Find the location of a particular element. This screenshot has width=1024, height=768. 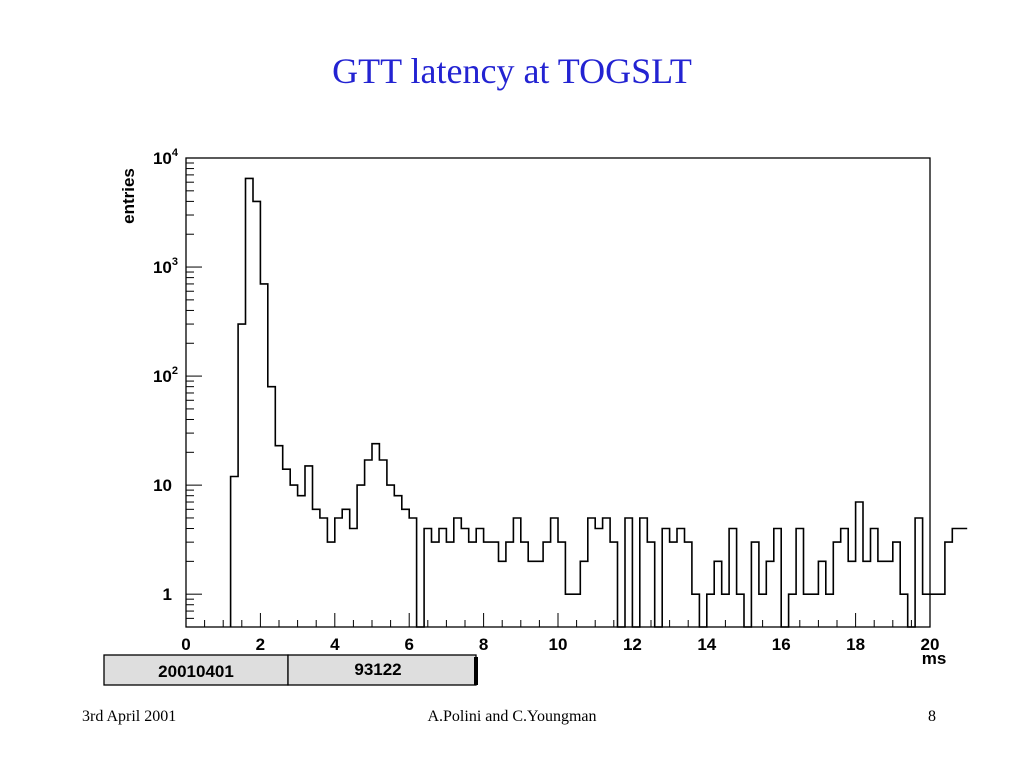

slide-title: GTT latency at TOGSLT is located at coordinates (512, 71).